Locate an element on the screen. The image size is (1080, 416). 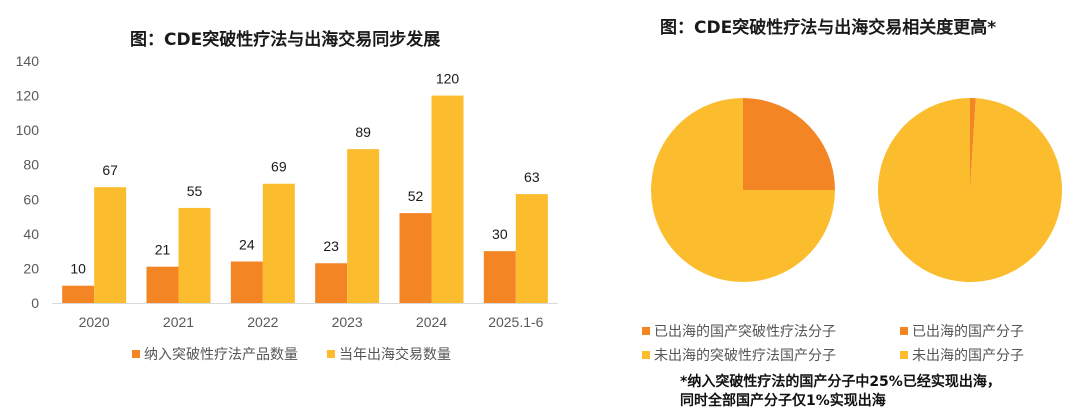
bar-breakthrough-2022 is located at coordinates (246, 282).